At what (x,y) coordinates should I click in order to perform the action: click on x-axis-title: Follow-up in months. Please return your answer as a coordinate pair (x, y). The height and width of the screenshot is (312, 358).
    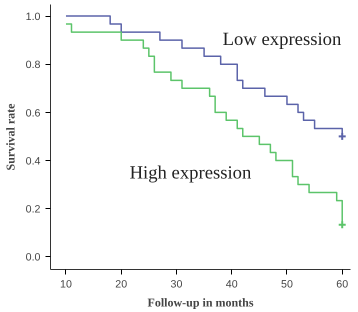
    Looking at the image, I should click on (200, 303).